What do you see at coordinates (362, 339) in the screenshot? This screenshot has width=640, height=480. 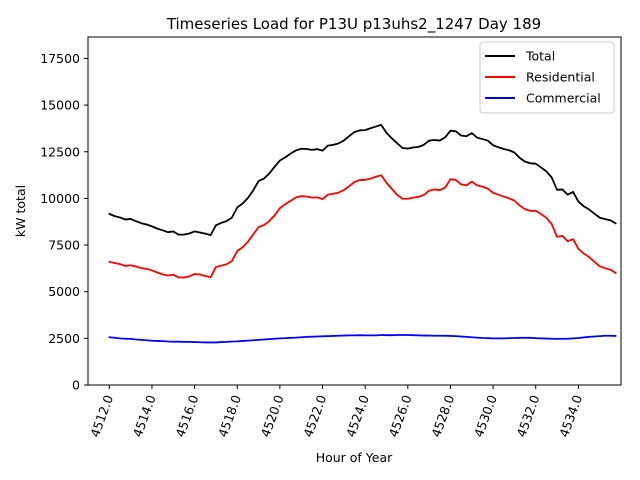 I see `series-line-commercial` at bounding box center [362, 339].